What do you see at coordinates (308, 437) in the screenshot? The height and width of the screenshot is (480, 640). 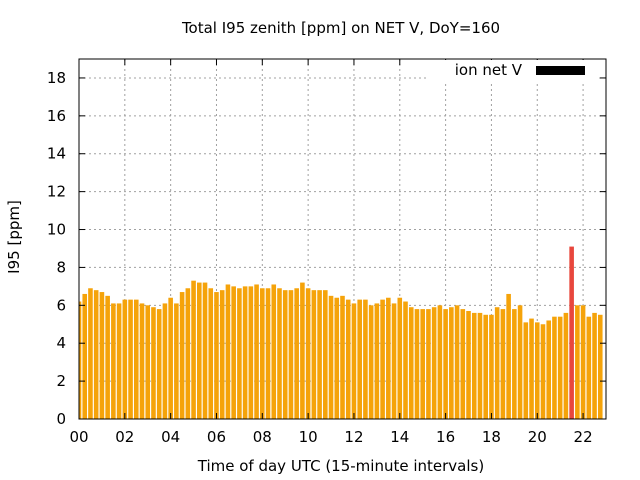 I see `x-tick-label: 10` at bounding box center [308, 437].